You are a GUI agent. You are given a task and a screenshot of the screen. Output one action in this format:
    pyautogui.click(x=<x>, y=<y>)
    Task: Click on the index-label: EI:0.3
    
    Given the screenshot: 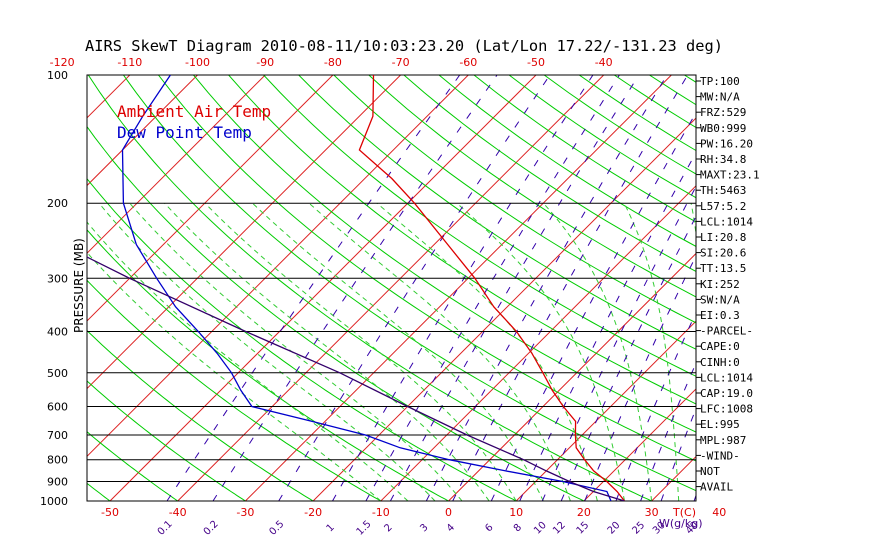 What is the action you would take?
    pyautogui.click(x=720, y=315)
    